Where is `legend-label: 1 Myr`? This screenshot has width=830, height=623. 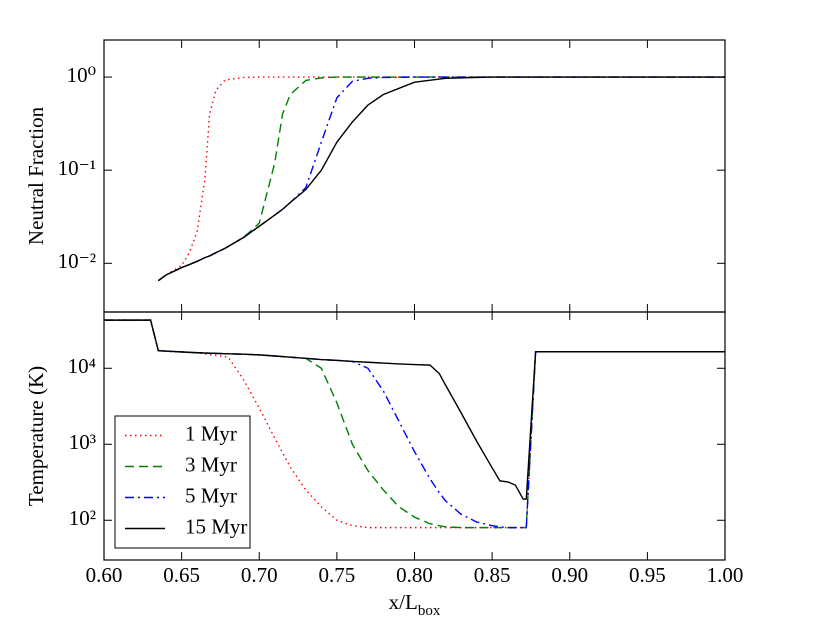 legend-label: 1 Myr is located at coordinates (211, 433).